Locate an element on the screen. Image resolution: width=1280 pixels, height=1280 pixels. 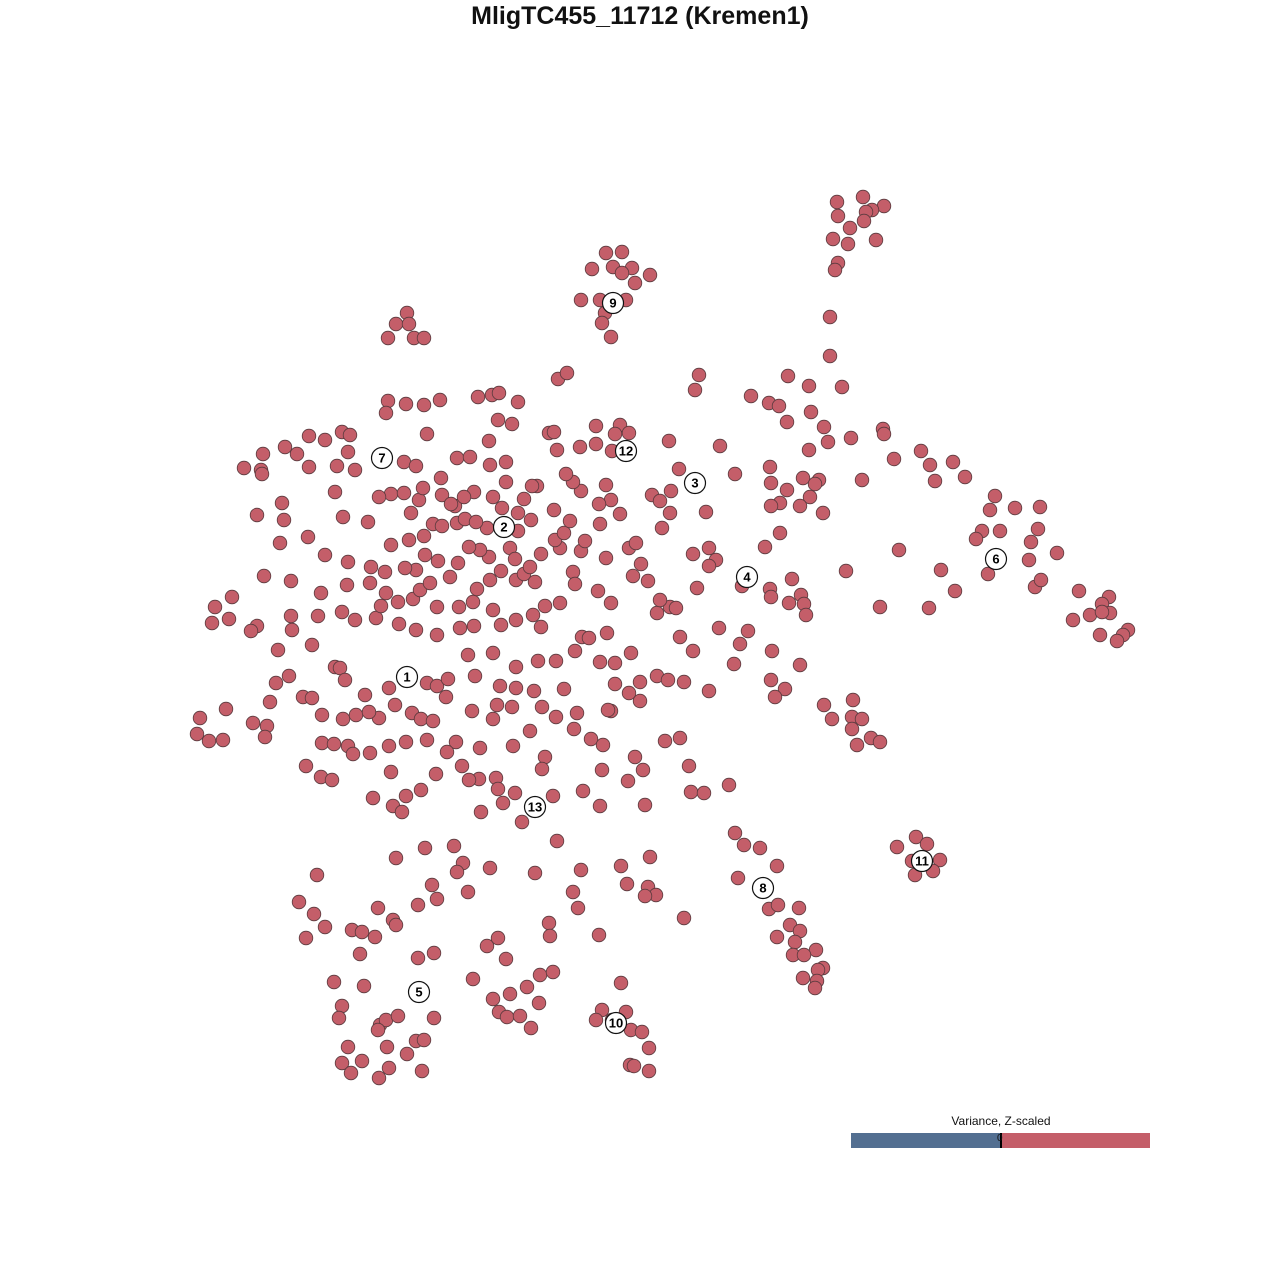
colorbar-legend: Variance, Z-scaled 0 is located at coordinates (1000, 1131).